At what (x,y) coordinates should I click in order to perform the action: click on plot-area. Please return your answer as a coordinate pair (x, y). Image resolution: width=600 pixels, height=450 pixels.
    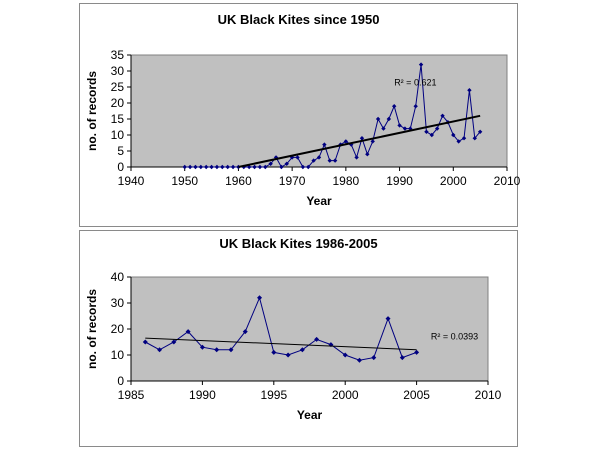
    Looking at the image, I should click on (309, 329).